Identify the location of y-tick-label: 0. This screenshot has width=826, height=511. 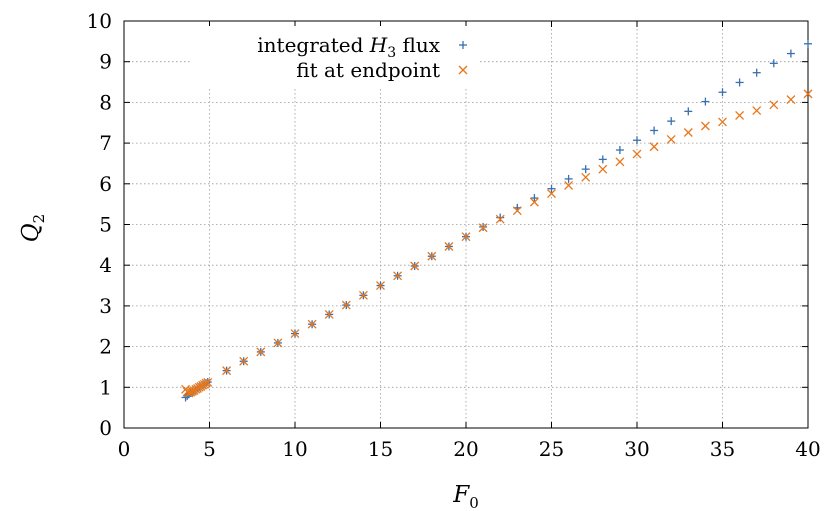
(105, 428).